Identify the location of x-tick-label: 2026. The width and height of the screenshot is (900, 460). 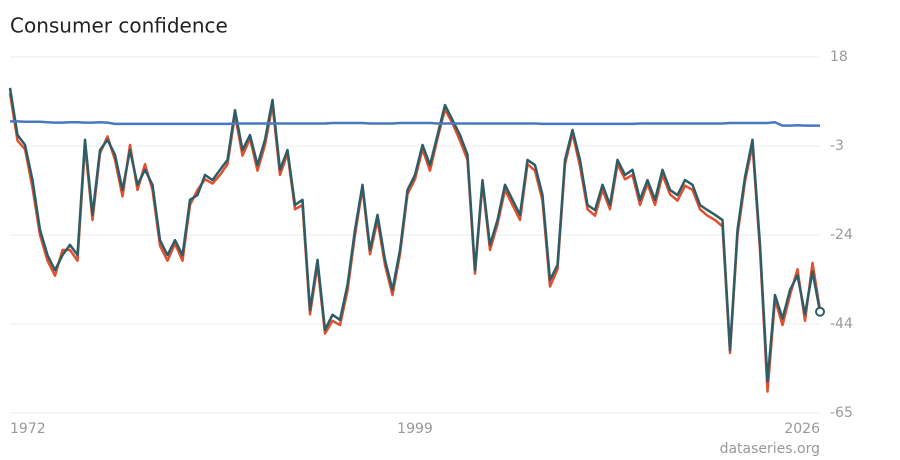
(802, 429).